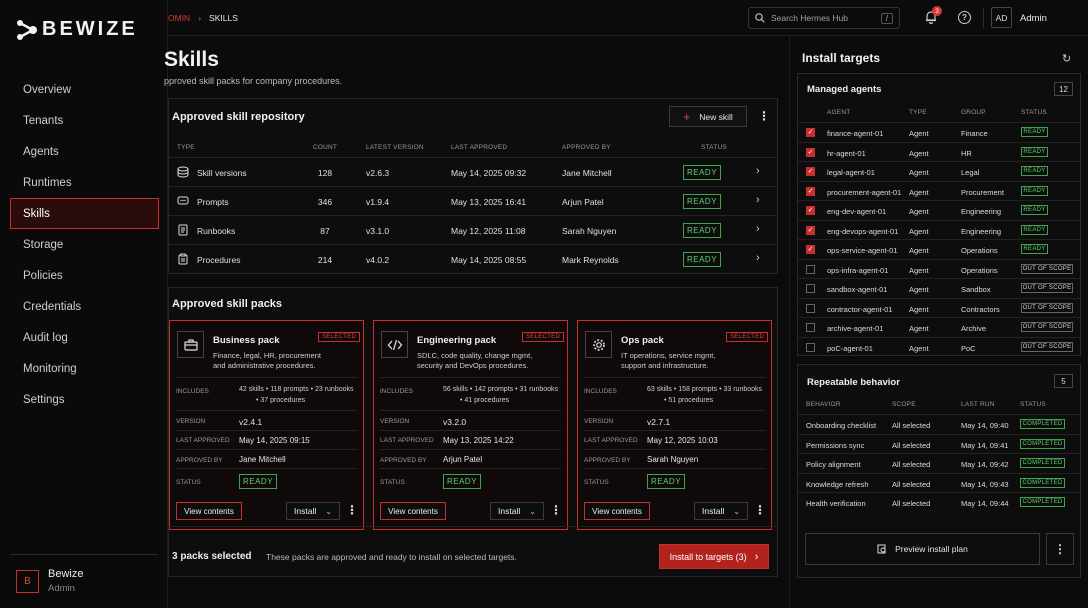  Describe the element at coordinates (964, 17) in the screenshot. I see `help-icon: ?` at that location.